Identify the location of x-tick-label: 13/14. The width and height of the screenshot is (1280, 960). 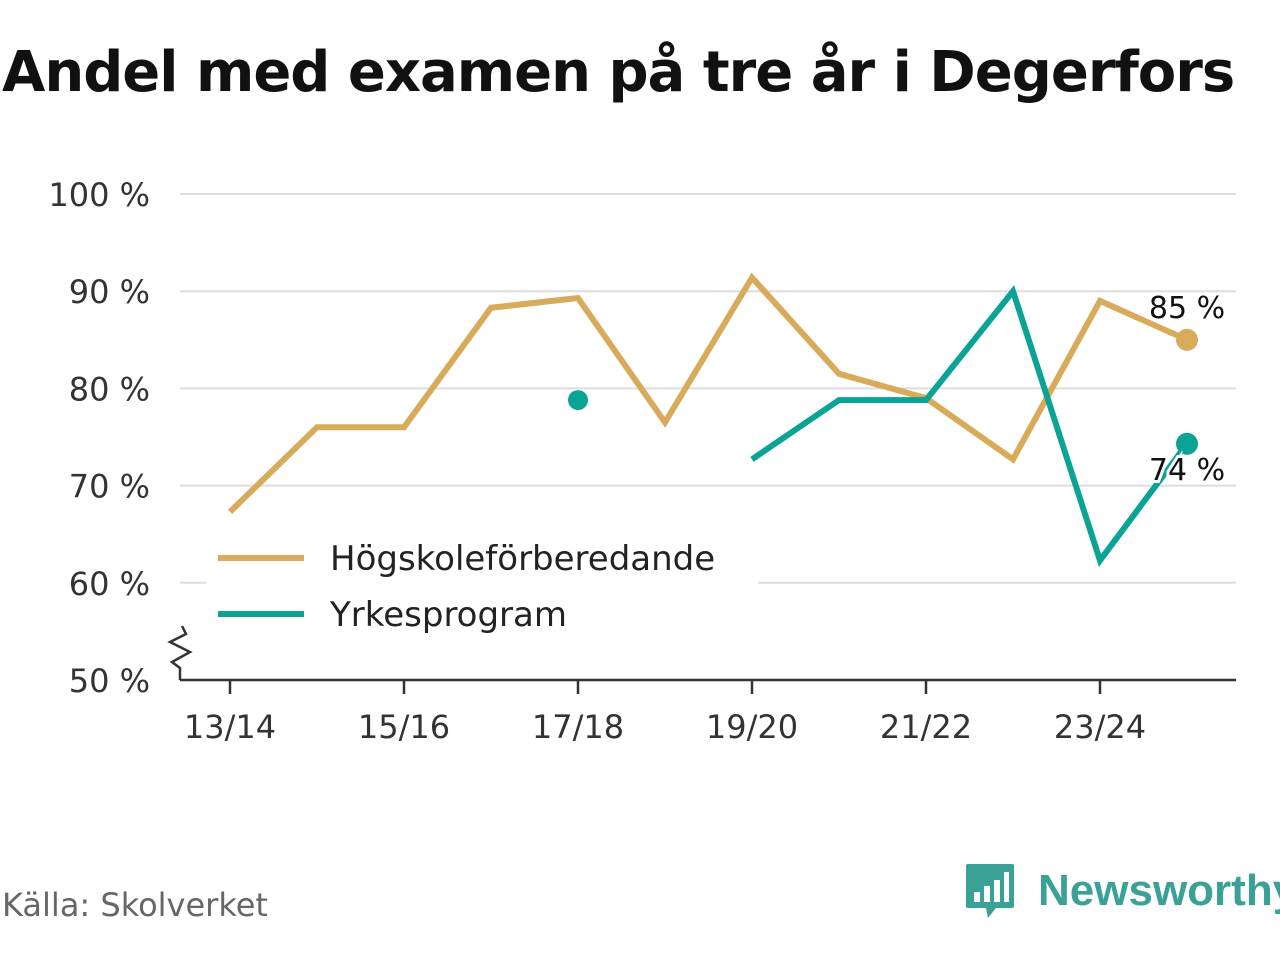
(230, 727).